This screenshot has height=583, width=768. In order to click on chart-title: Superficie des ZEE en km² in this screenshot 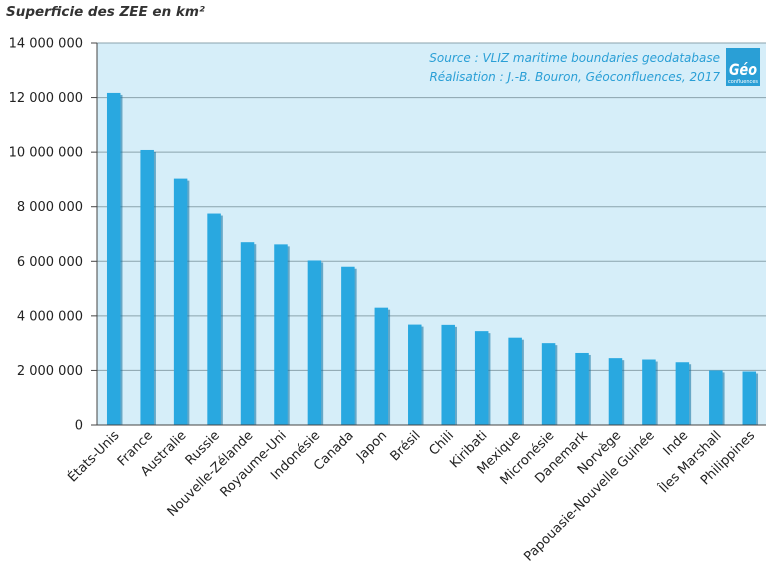, I will do `click(105, 12)`.